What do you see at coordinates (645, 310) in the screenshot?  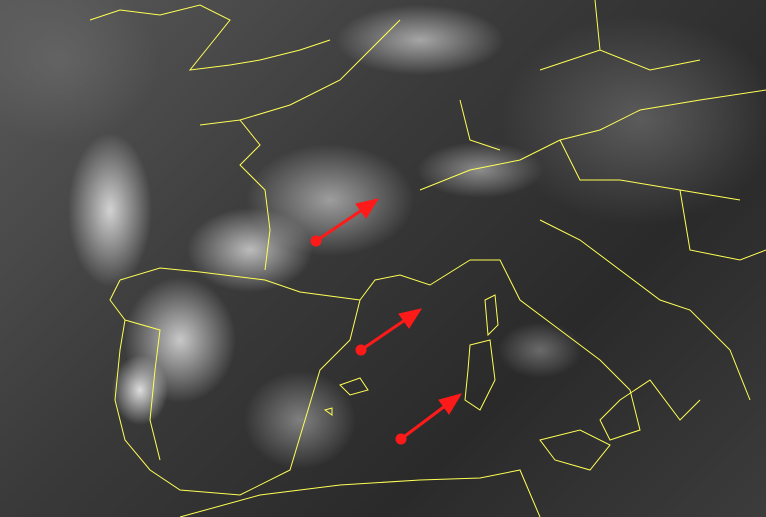 I see `coastline-adriatic` at bounding box center [645, 310].